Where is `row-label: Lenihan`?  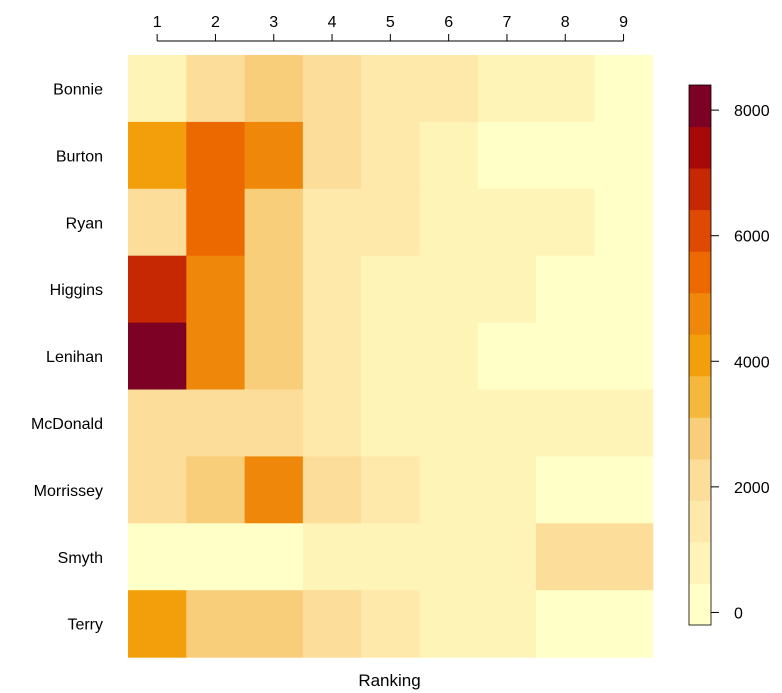 row-label: Lenihan is located at coordinates (74, 357).